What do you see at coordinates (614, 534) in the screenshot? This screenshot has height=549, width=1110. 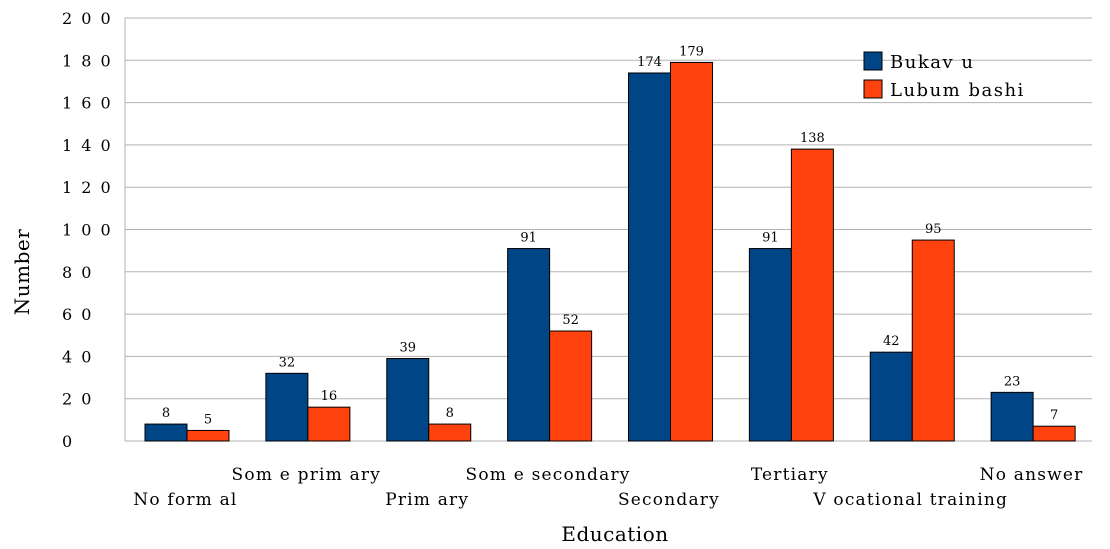 I see `x-axis-title: Education` at bounding box center [614, 534].